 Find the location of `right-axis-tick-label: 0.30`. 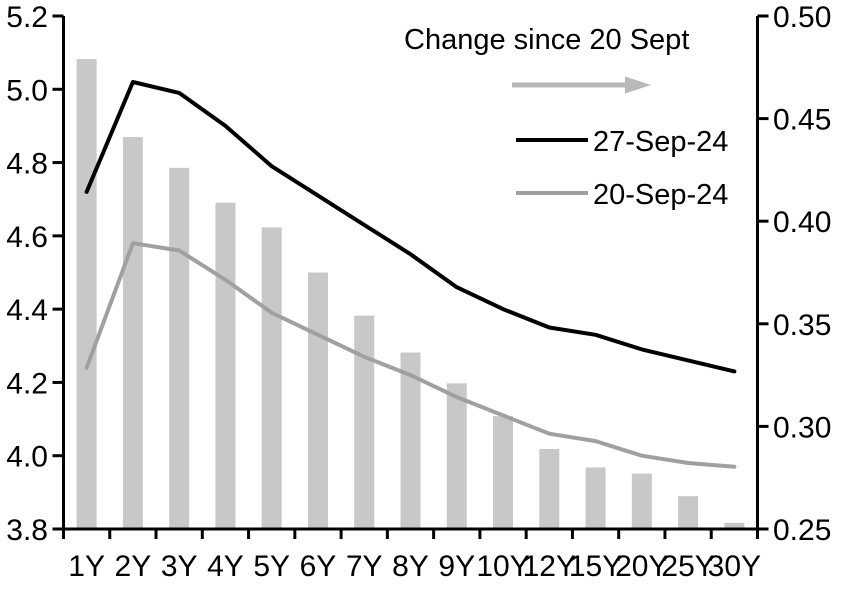

right-axis-tick-label: 0.30 is located at coordinates (802, 427).